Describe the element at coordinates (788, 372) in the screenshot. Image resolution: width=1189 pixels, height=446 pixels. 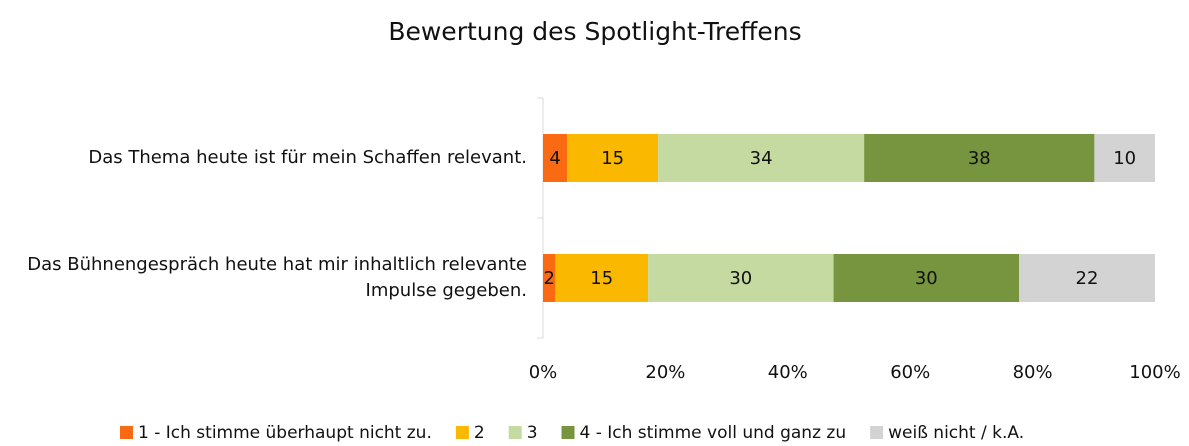
I see `x-tick-label: 40%` at that location.